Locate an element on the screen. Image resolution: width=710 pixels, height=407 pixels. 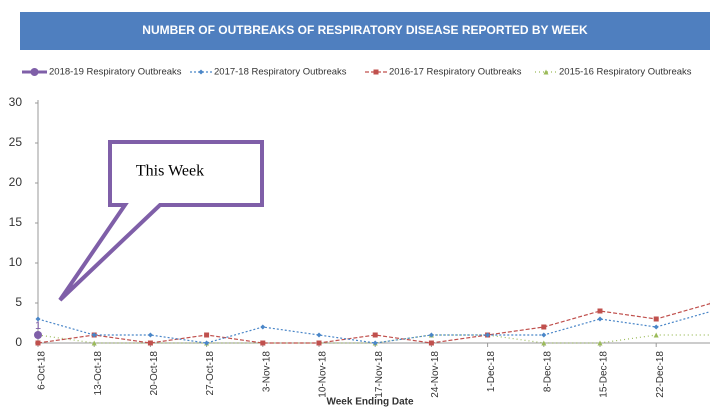
legend-item: 2016-17 Respiratory Outbreaks is located at coordinates (443, 72).